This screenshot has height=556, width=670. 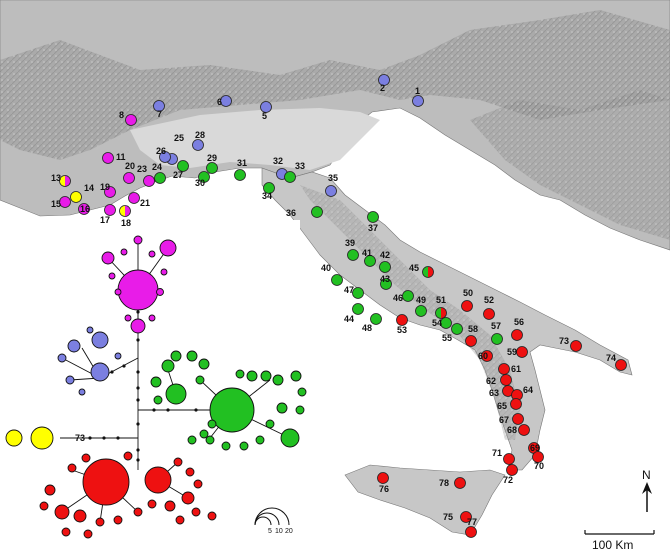 What do you see at coordinates (503, 456) in the screenshot?
I see `site-marker-71: 71` at bounding box center [503, 456].